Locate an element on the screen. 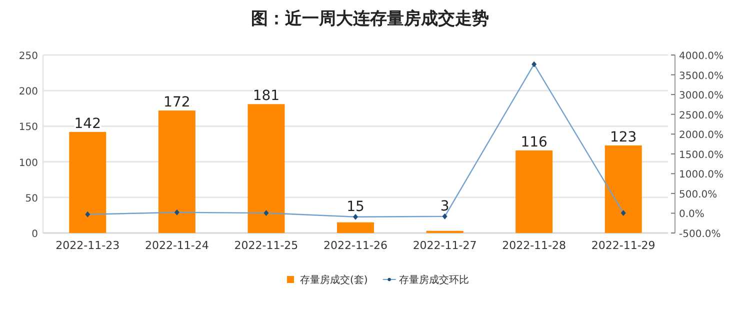 This screenshot has height=312, width=740. y2-tick-label: 500.0% is located at coordinates (698, 194).